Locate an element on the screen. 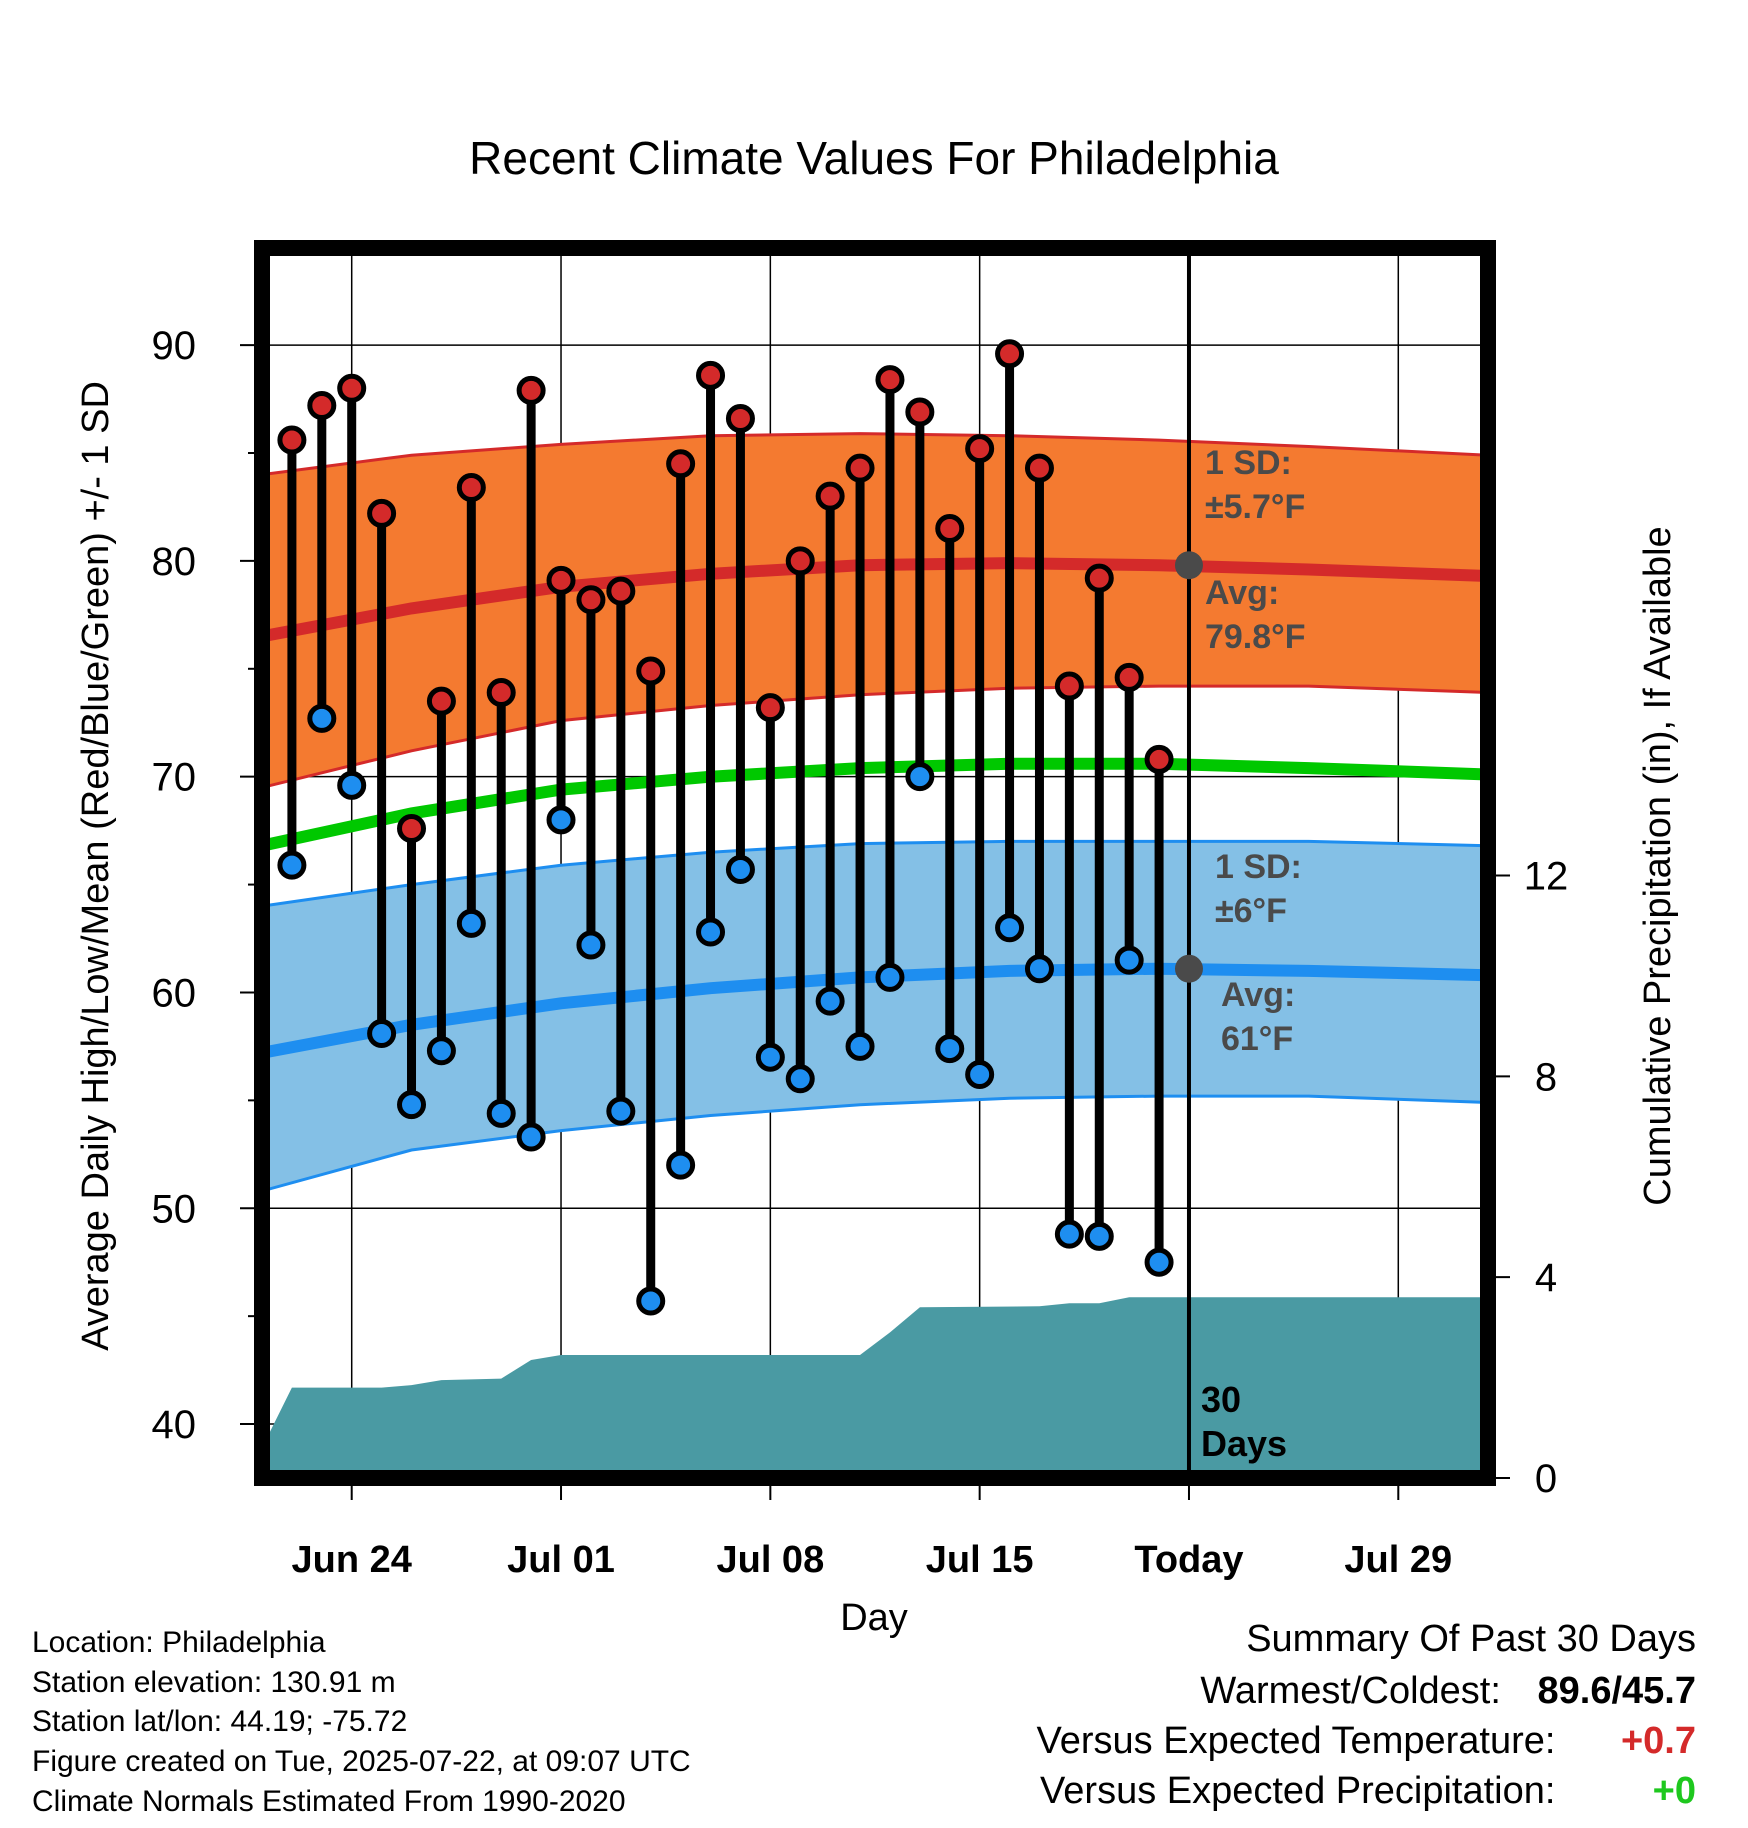  low-avg-annotation-line2: 61°F is located at coordinates (1257, 1039).